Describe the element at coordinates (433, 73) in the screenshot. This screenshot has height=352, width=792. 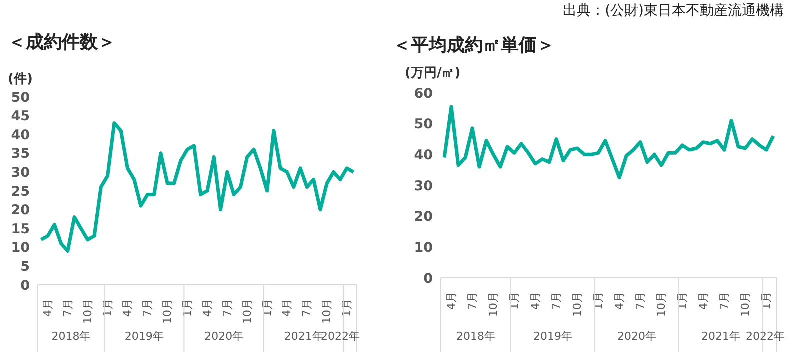
I see `y-axis-title: (万円/㎡)` at that location.